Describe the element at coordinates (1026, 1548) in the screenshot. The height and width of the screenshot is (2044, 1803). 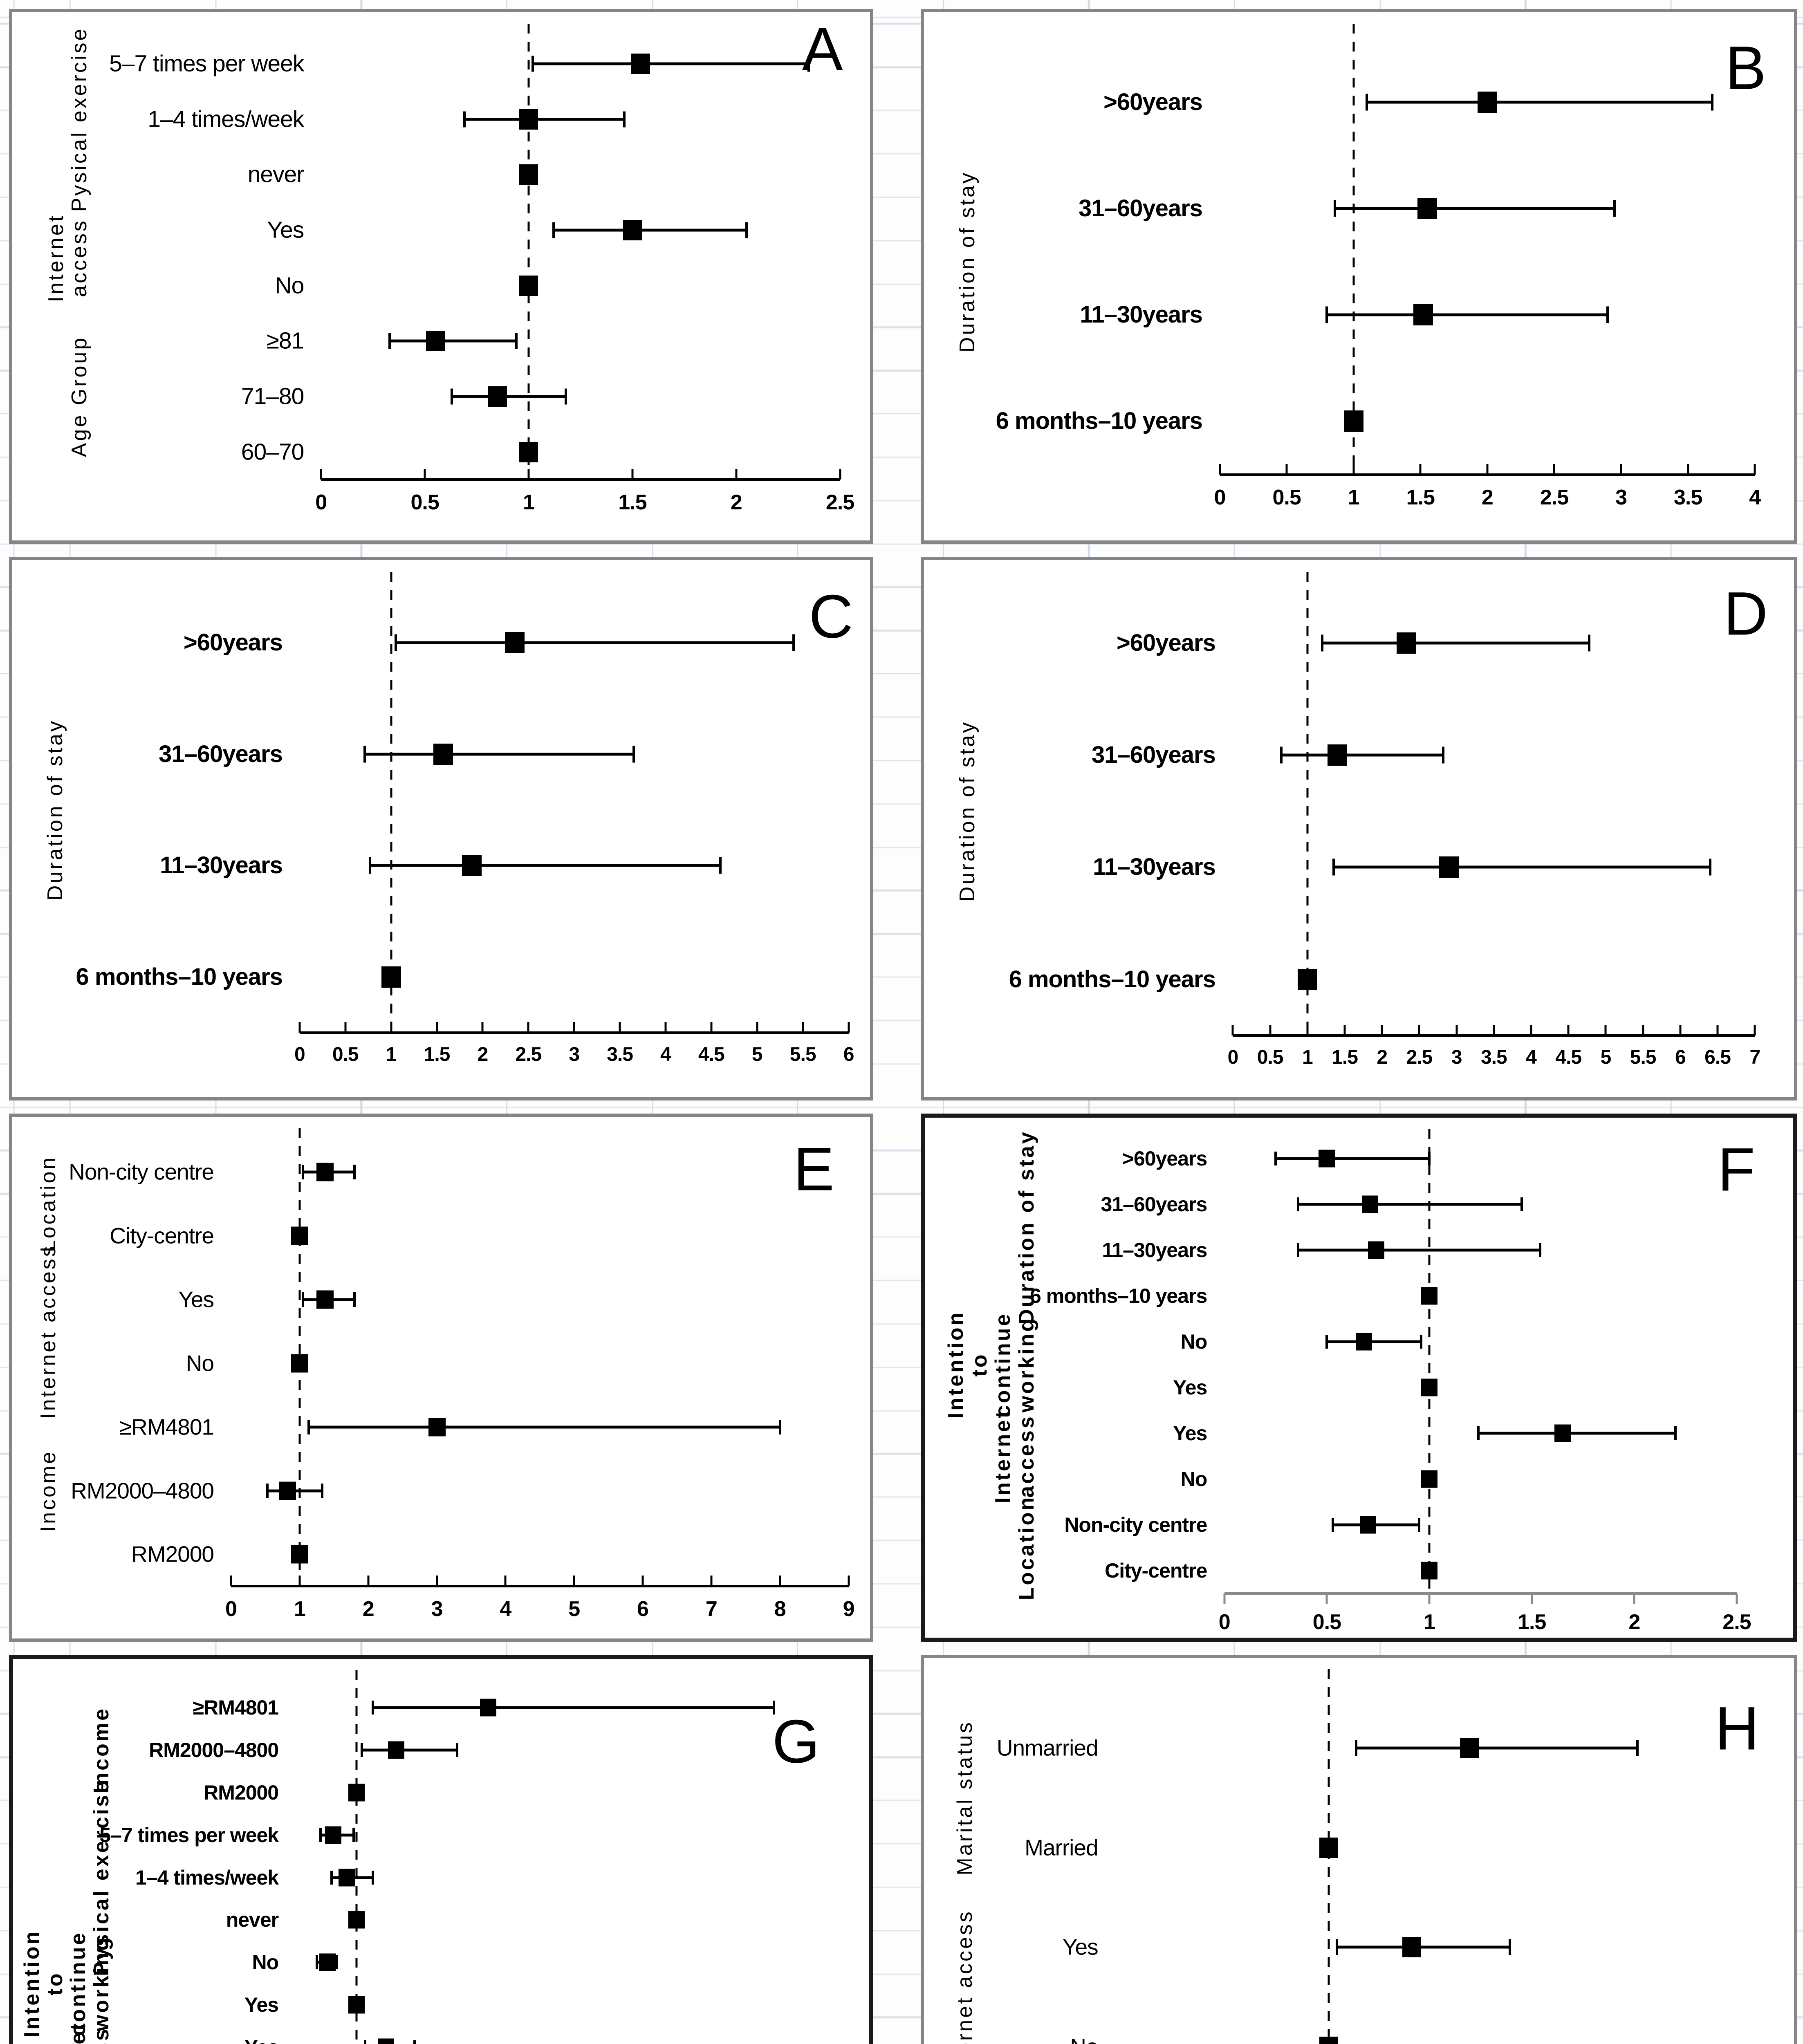
I see `group-label: Location` at that location.